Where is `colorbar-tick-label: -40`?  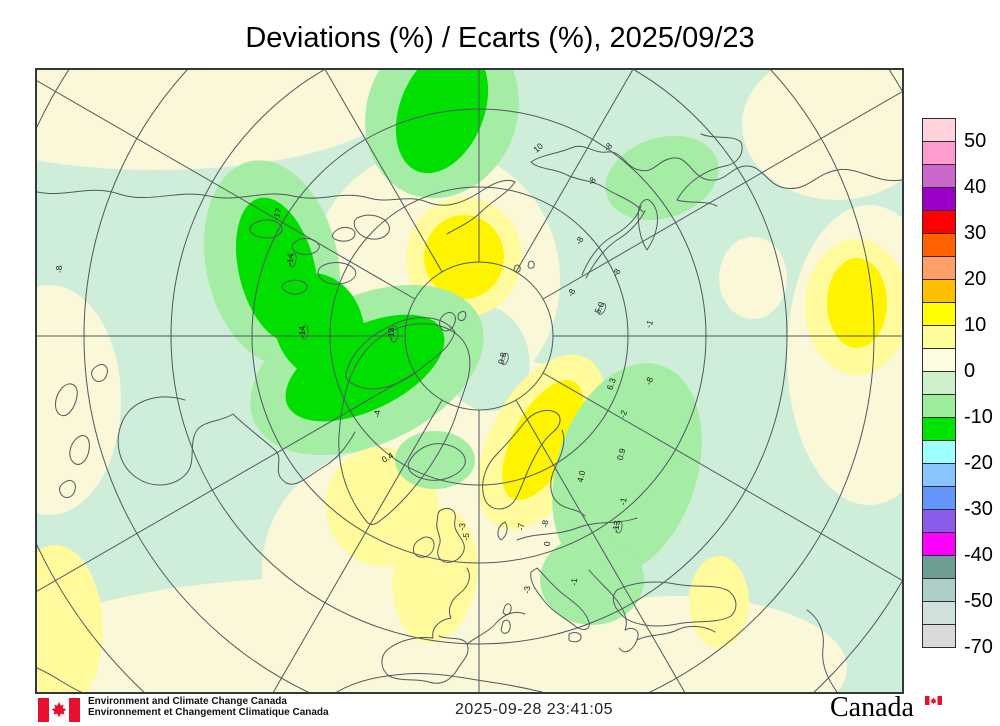 colorbar-tick-label: -40 is located at coordinates (978, 555).